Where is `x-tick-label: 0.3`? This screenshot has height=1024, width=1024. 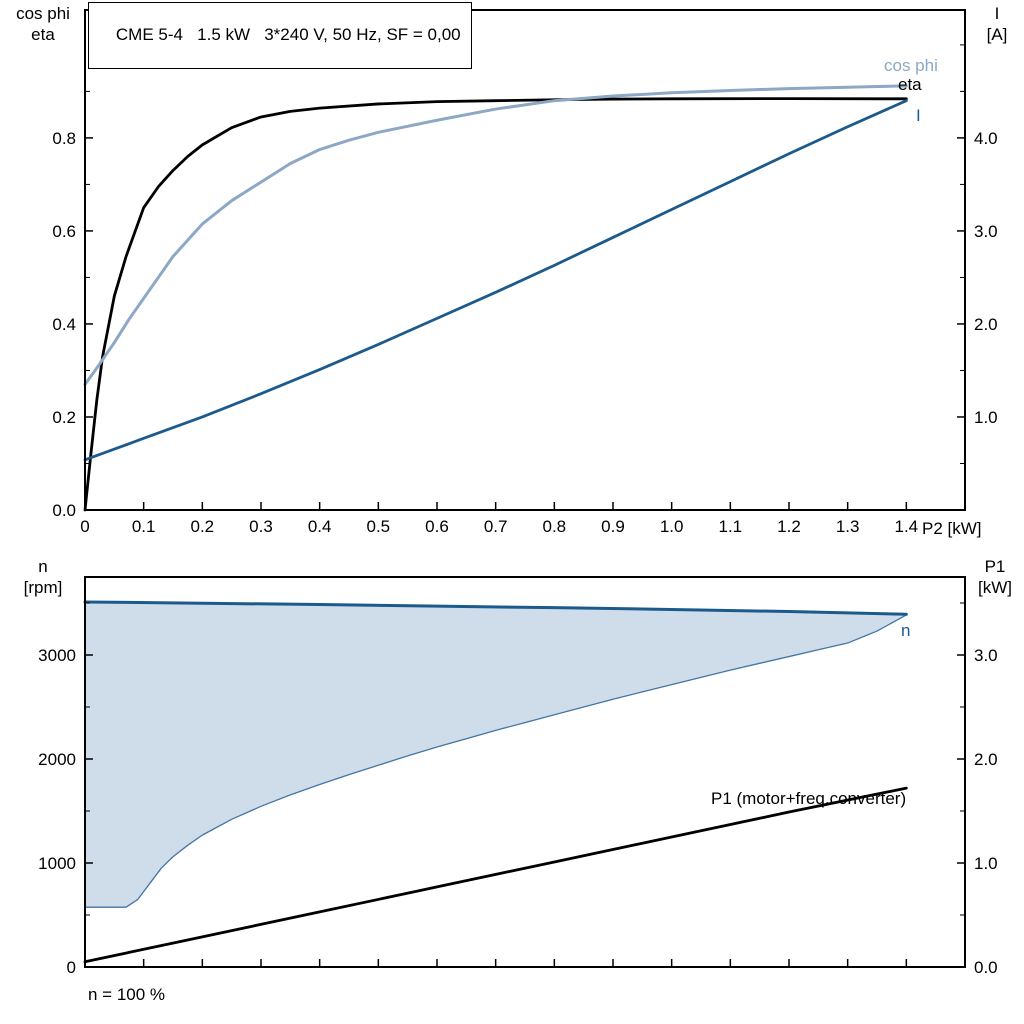
x-tick-label: 0.3 is located at coordinates (261, 526).